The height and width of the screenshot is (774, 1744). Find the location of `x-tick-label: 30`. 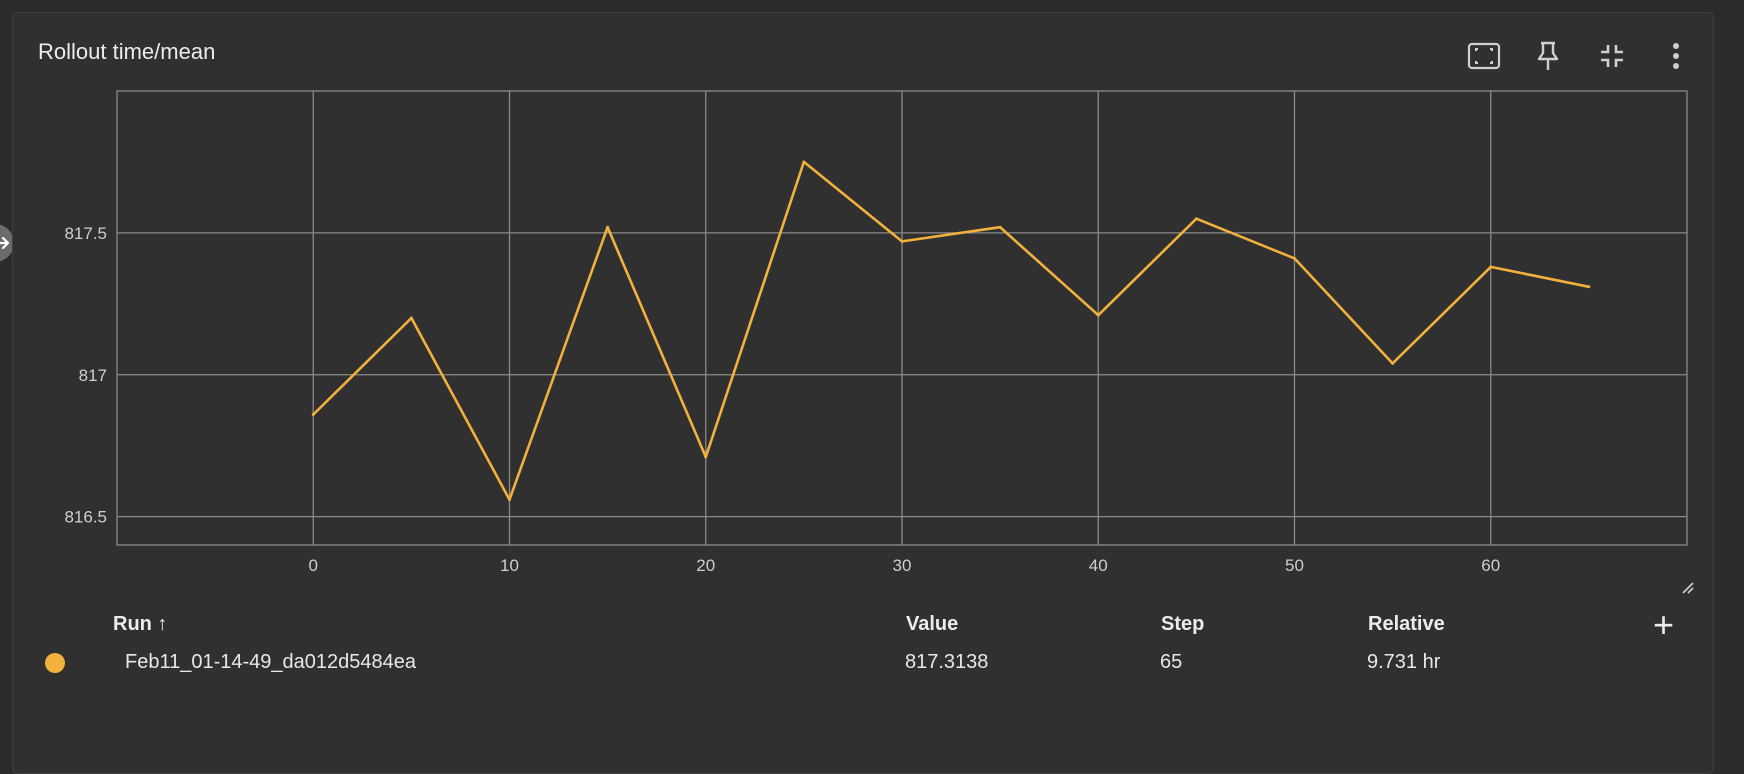

x-tick-label: 30 is located at coordinates (902, 565).